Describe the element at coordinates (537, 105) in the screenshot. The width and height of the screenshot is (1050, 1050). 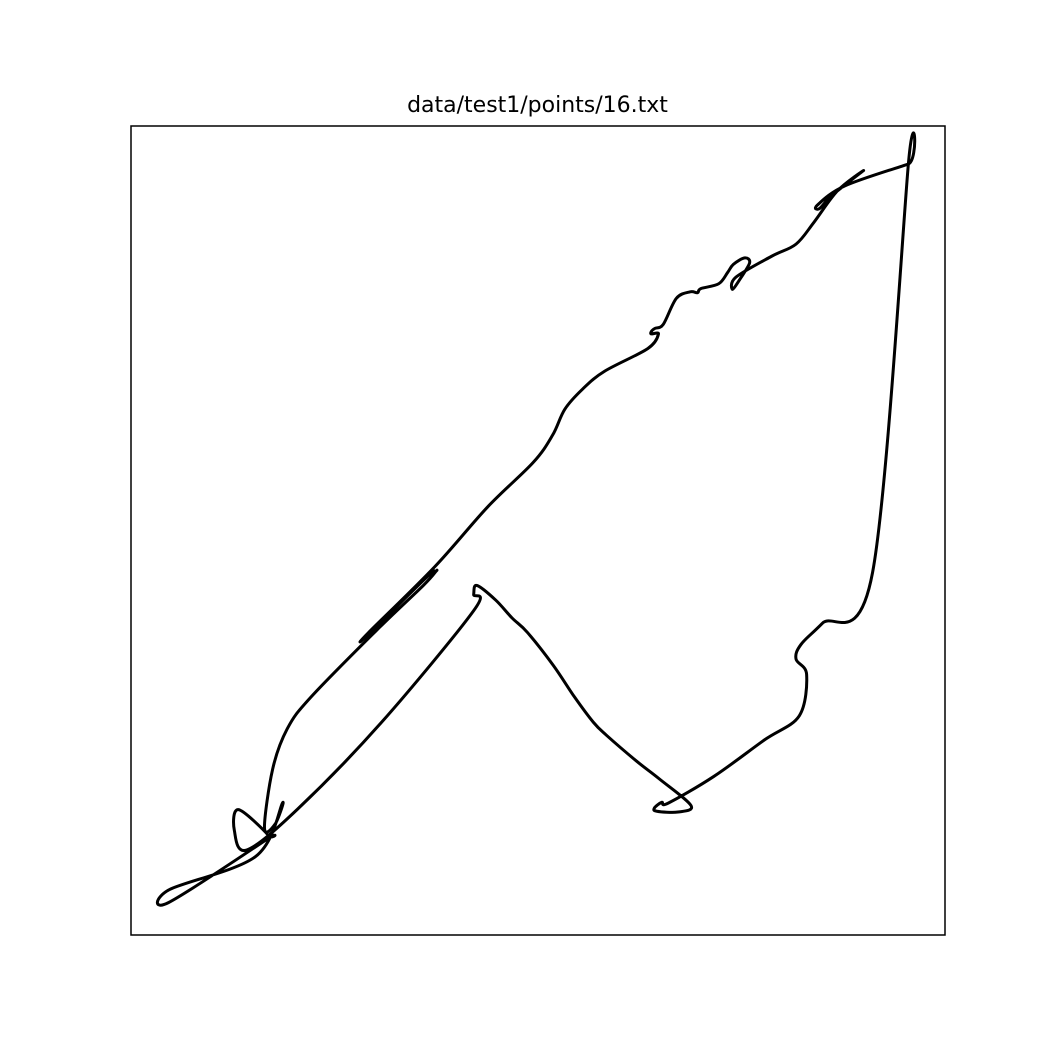
I see `chart-title: data/test1/points/16.txt` at that location.